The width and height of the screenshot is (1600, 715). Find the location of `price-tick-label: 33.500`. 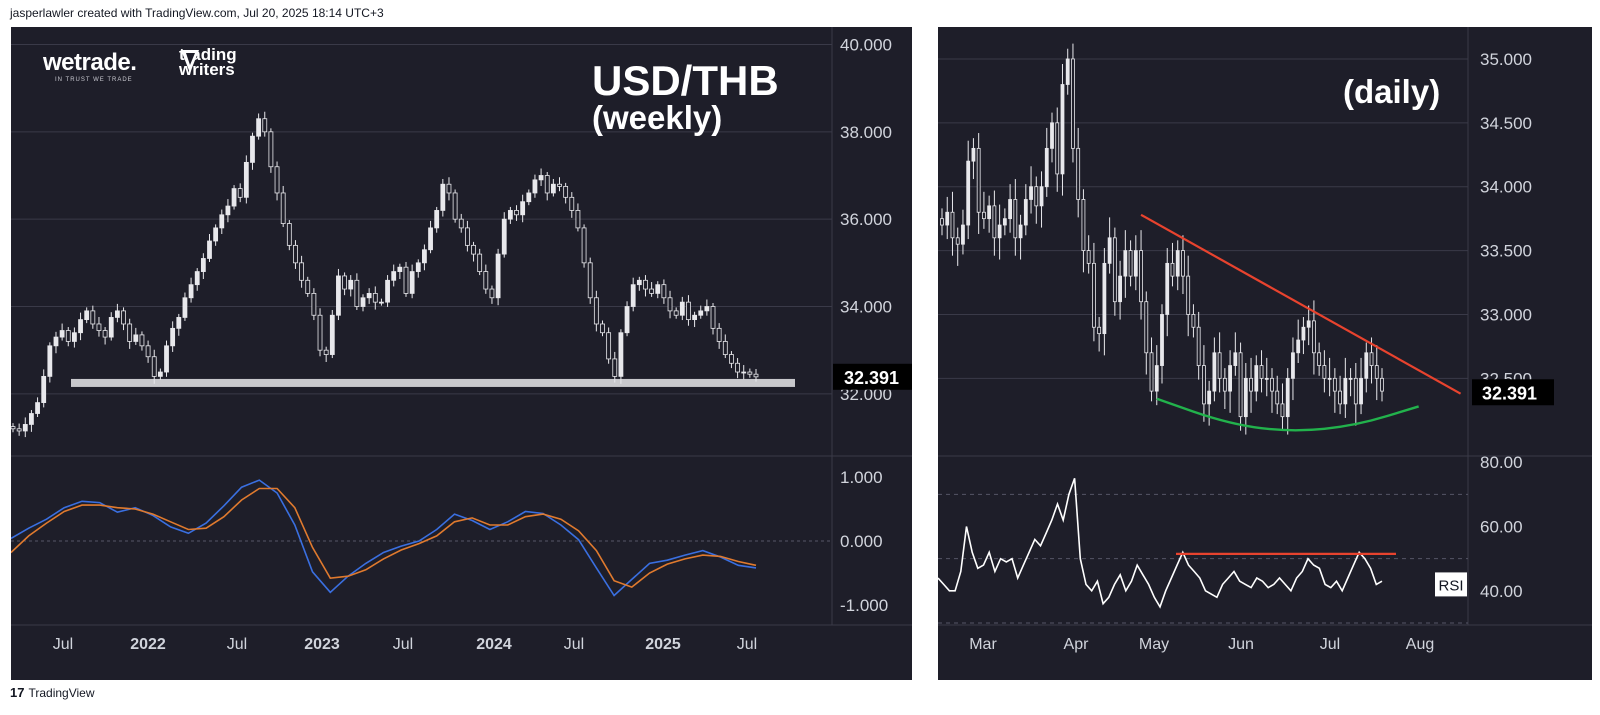

price-tick-label: 33.500 is located at coordinates (1506, 251).